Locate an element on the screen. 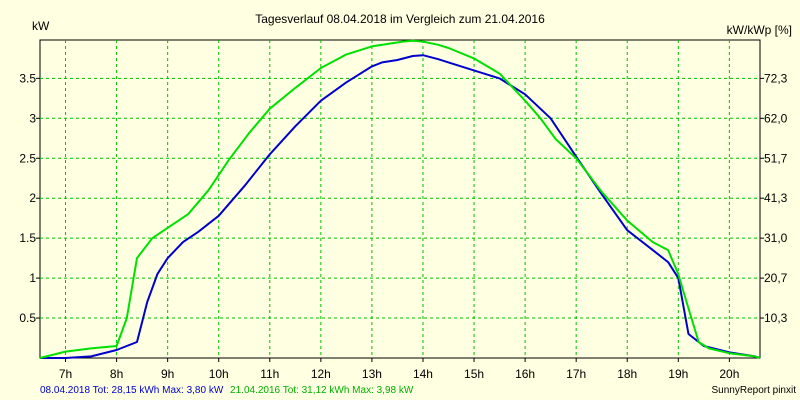 The image size is (800, 400). x-tick-label-10: 17h is located at coordinates (576, 374).